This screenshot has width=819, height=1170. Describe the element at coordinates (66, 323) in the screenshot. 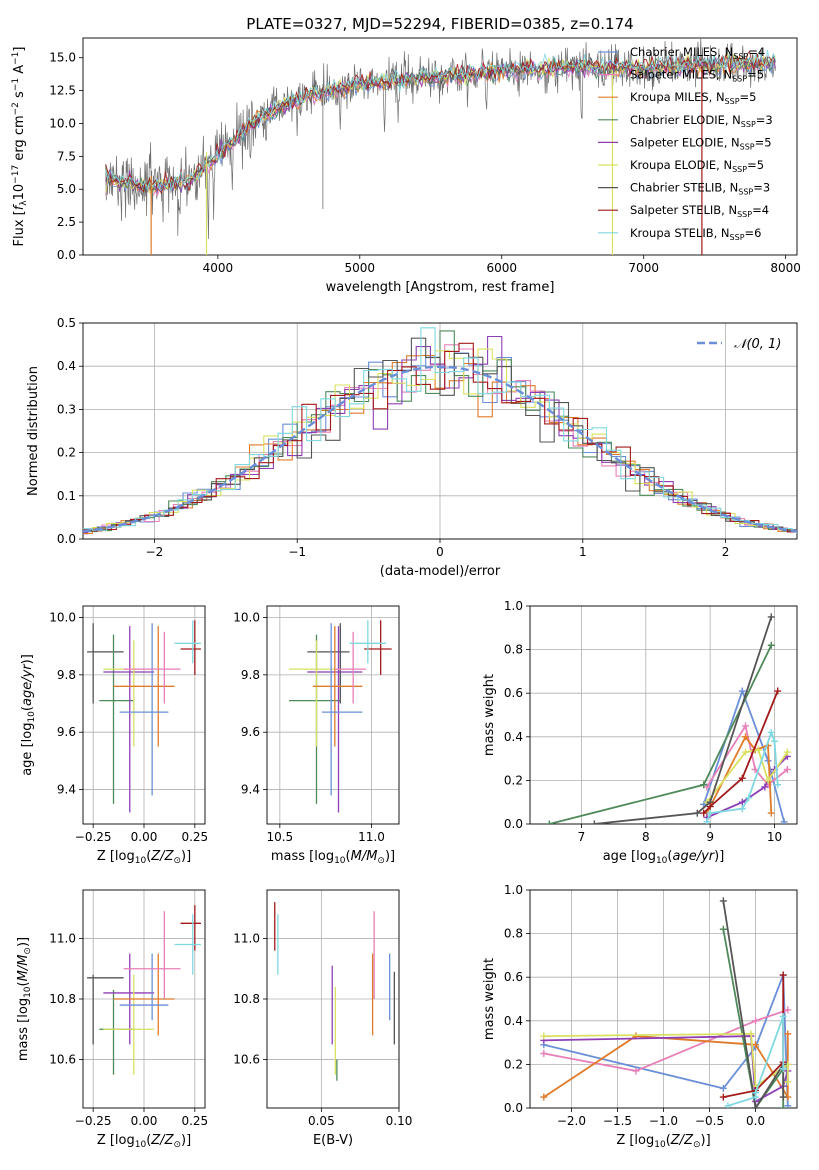

I see `y-tick-label-5: 0.5` at that location.